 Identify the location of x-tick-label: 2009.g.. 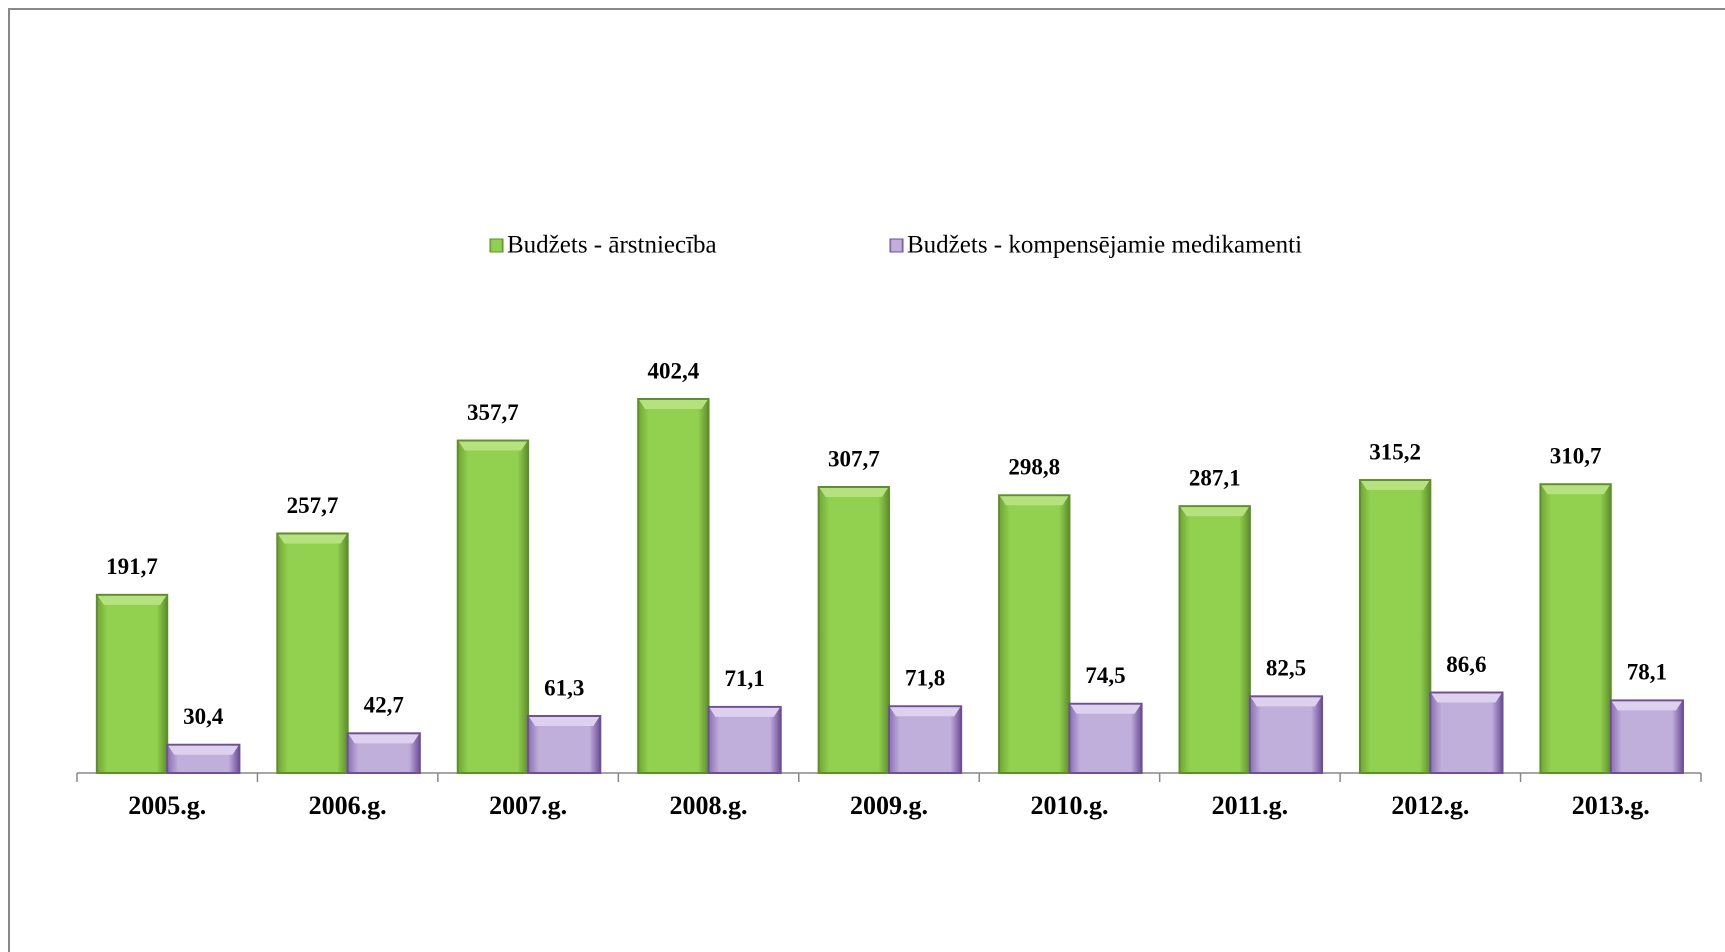
(889, 805).